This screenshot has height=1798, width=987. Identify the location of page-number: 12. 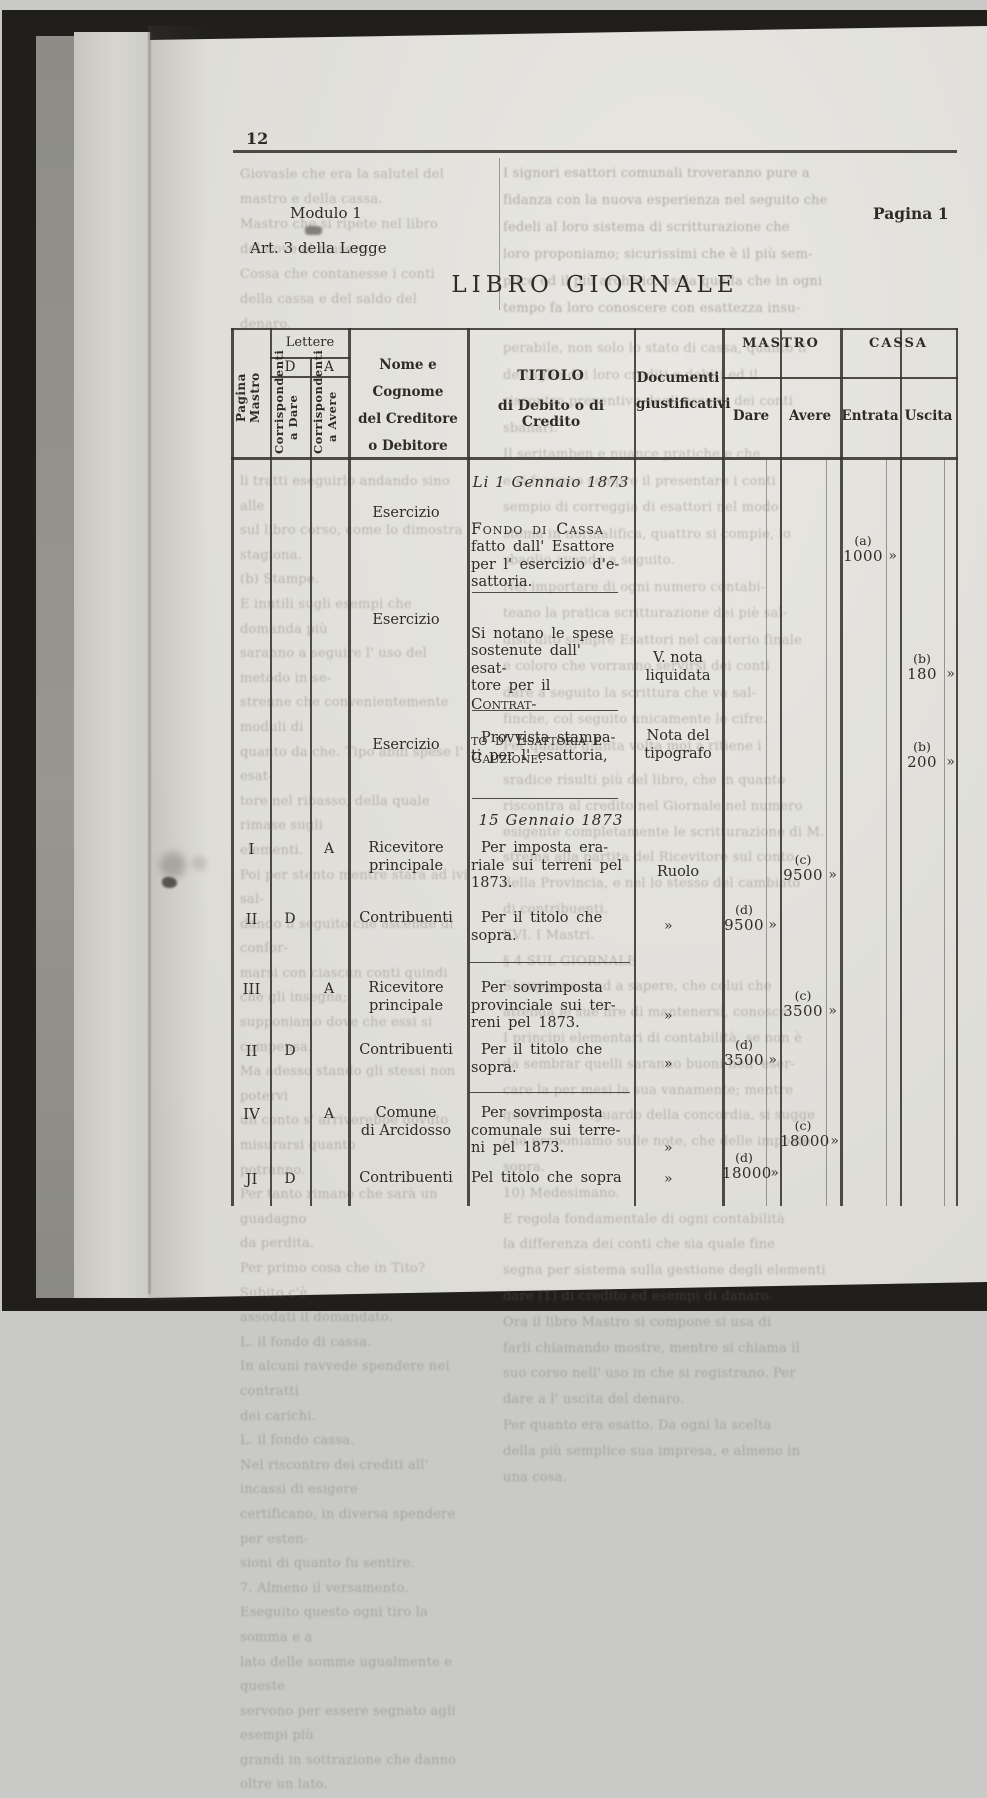
(257, 138).